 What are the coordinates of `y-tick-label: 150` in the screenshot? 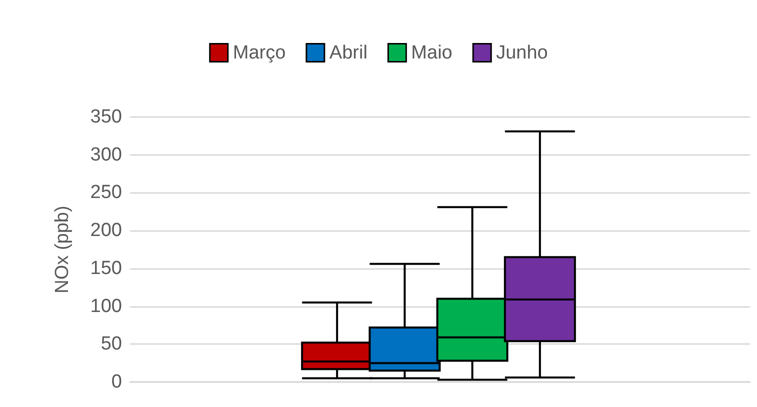 It's located at (106, 268).